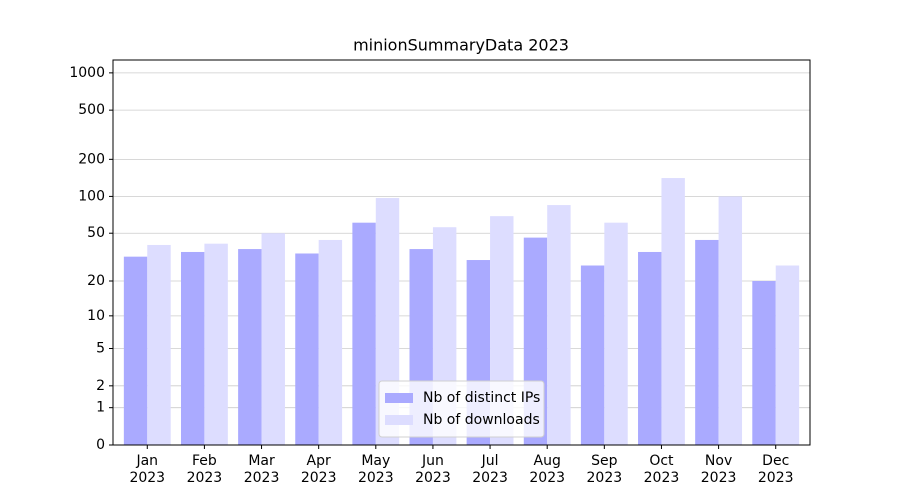 This screenshot has height=500, width=900. Describe the element at coordinates (91, 110) in the screenshot. I see `y-tick-label: 500` at that location.